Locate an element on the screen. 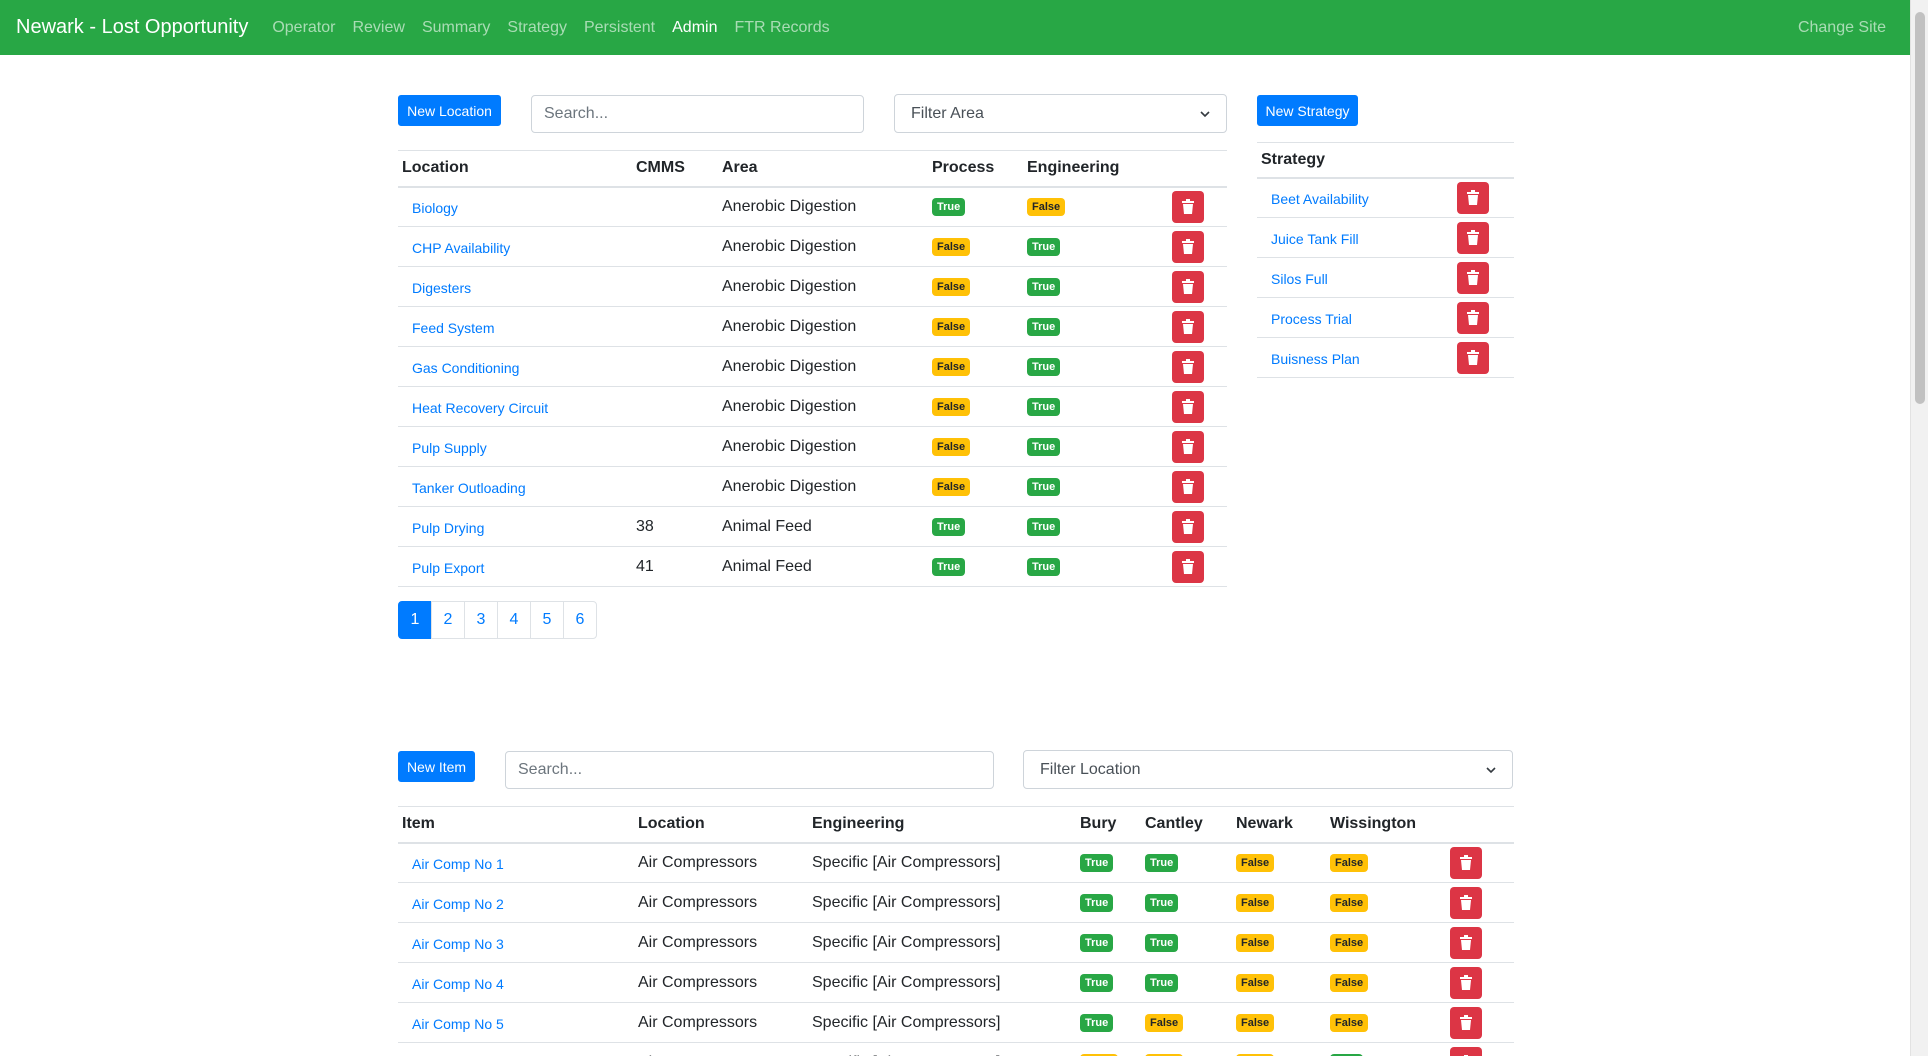 The image size is (1928, 1056). strategy-link: Buisness Plan is located at coordinates (1315, 358).